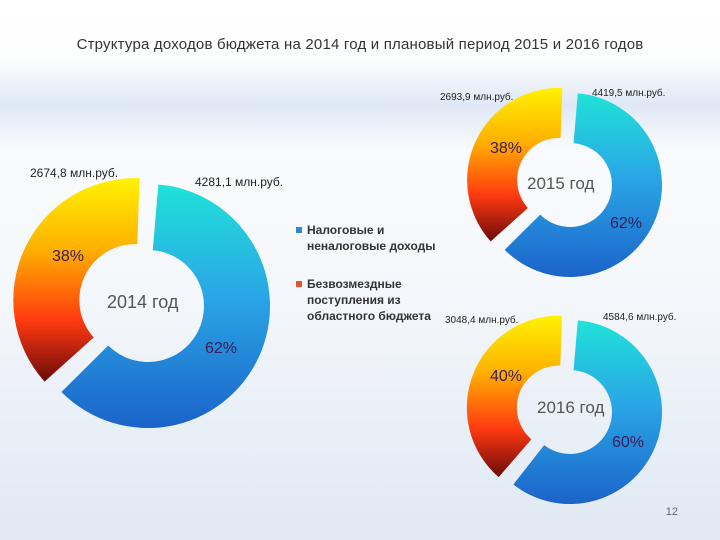  I want to click on chart2-center-label: 2015 год, so click(561, 183).